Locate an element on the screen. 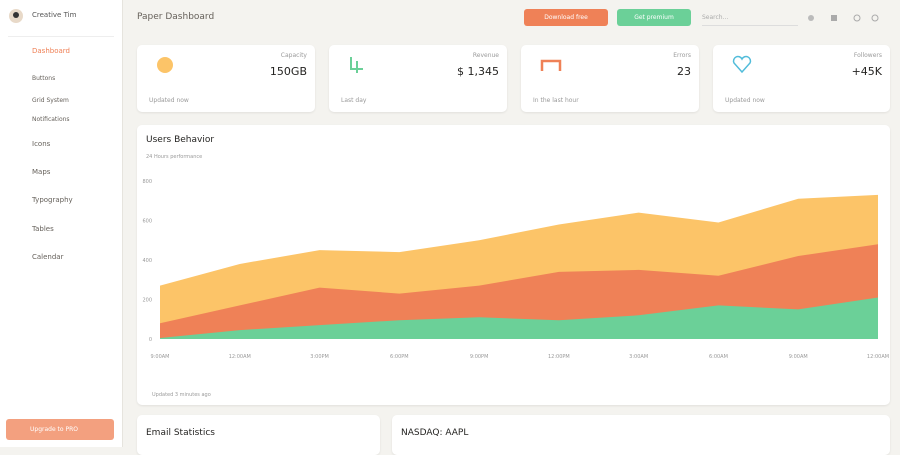 This screenshot has width=900, height=455. x-tick-label: 3:00AM is located at coordinates (638, 357).